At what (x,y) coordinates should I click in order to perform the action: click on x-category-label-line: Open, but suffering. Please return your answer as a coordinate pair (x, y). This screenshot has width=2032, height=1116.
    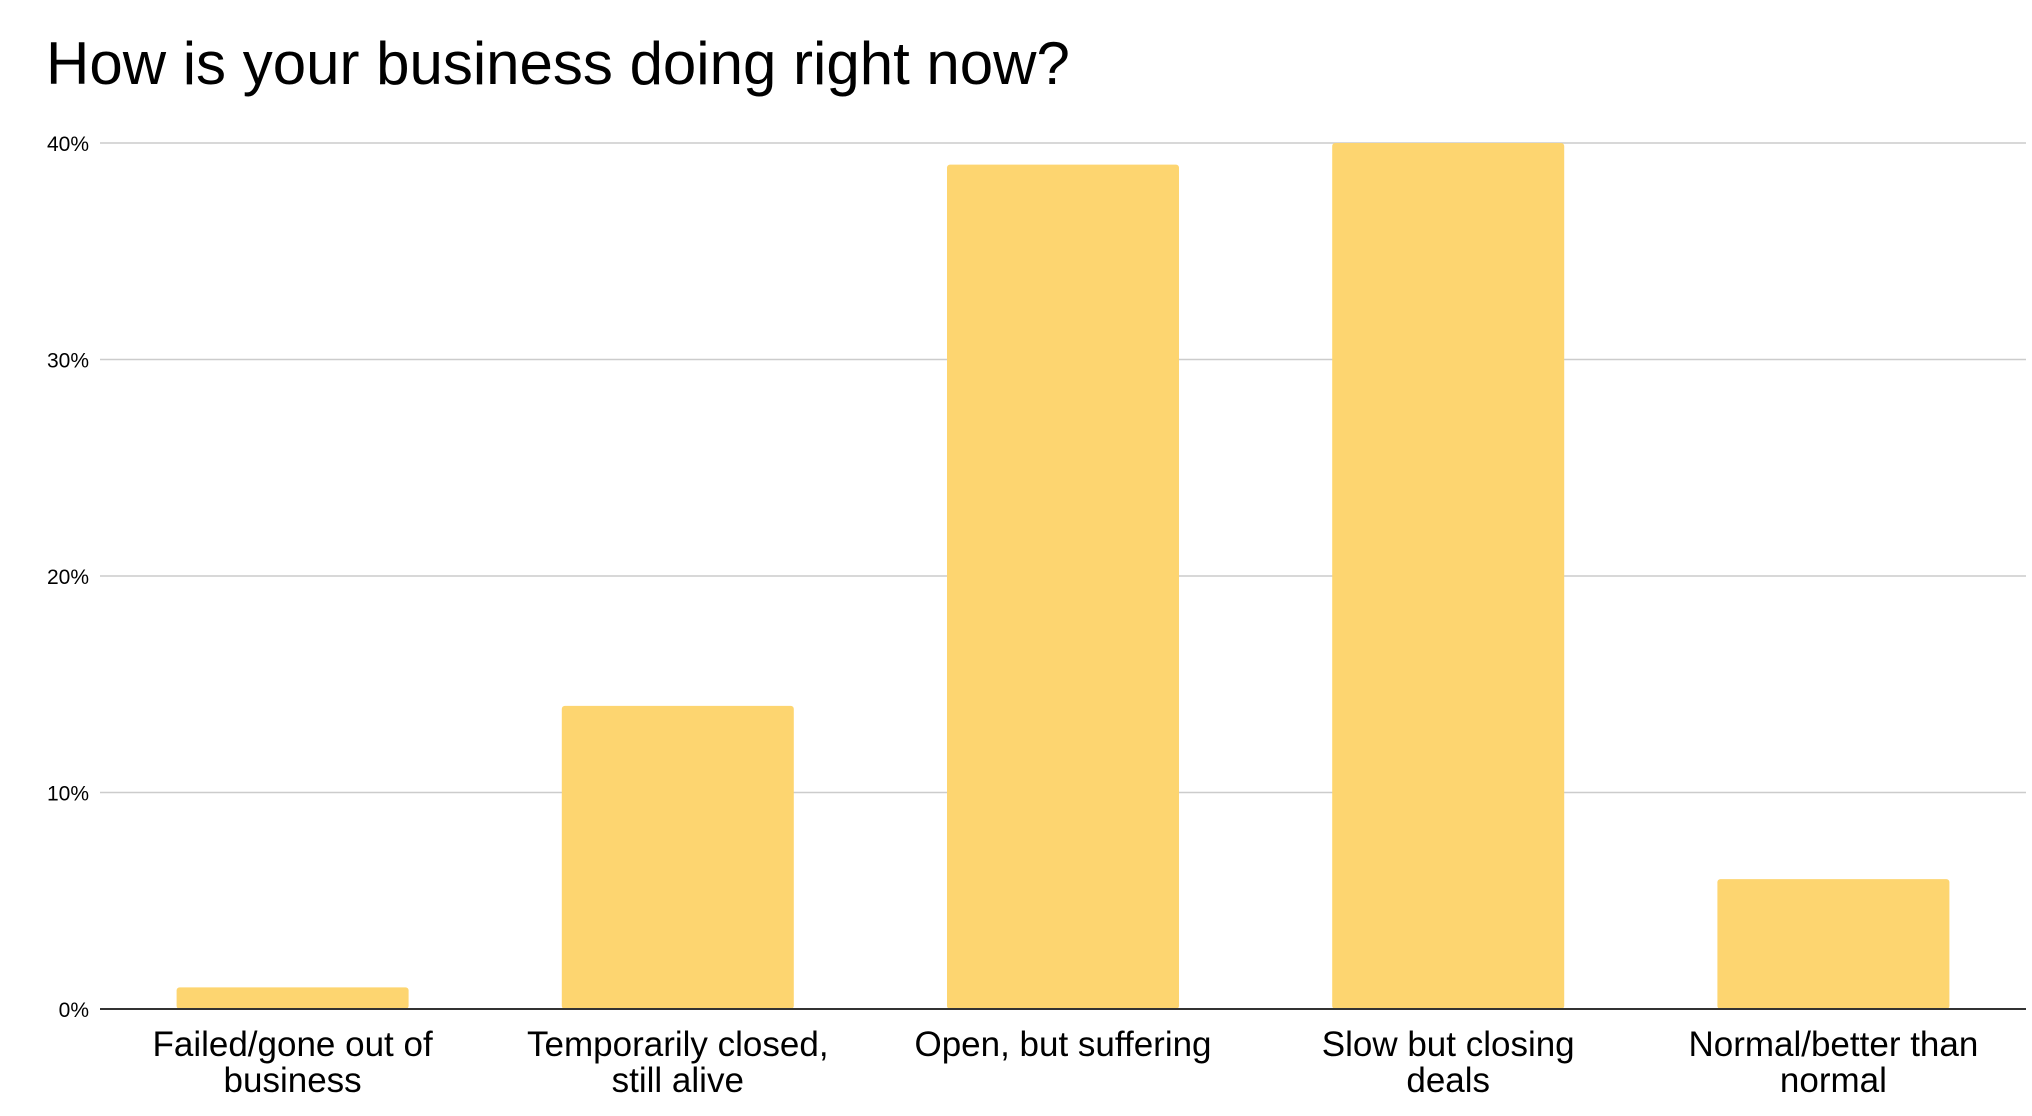
    Looking at the image, I should click on (1062, 1044).